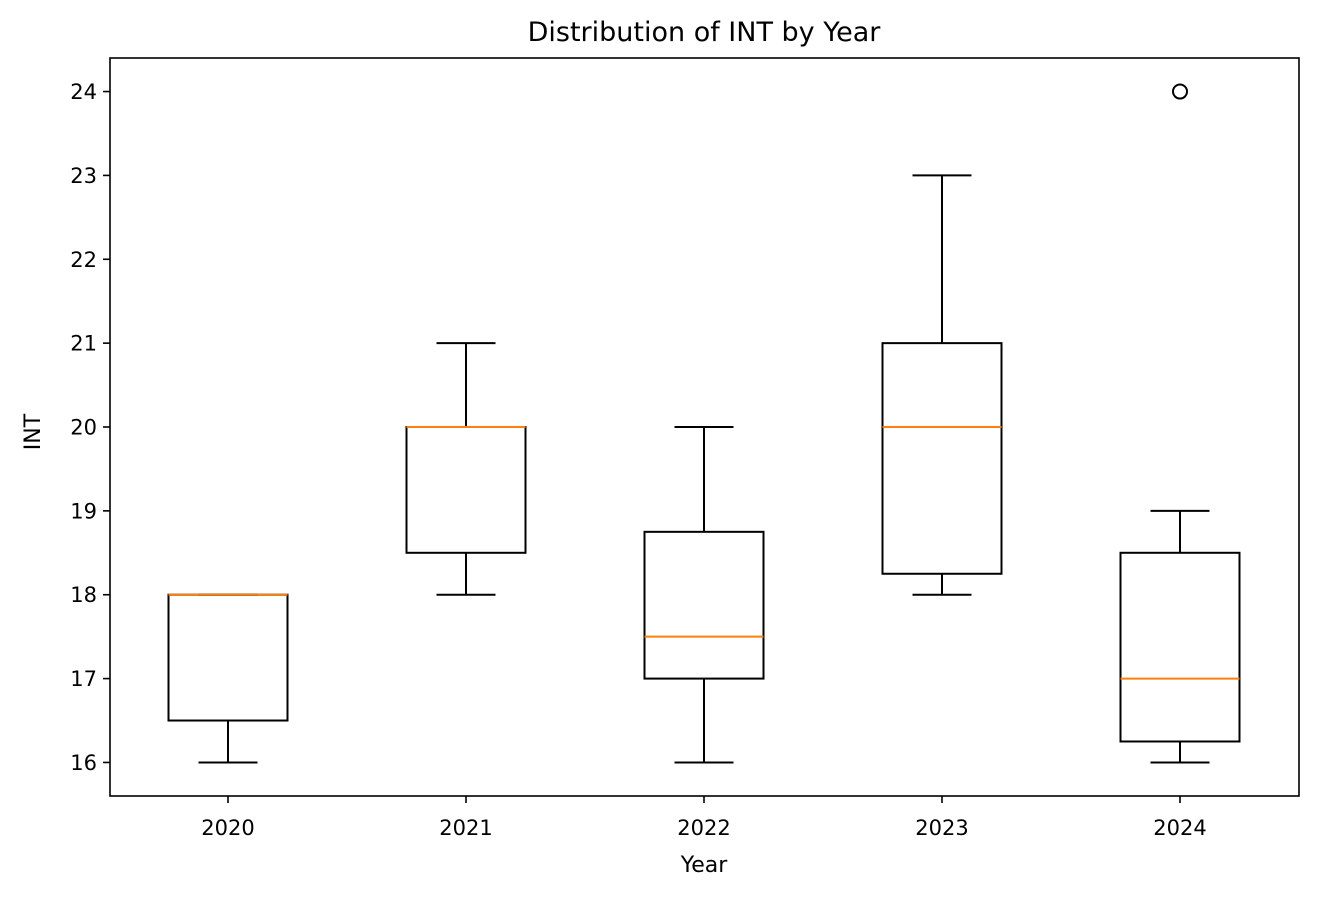 Image resolution: width=1318 pixels, height=902 pixels. Describe the element at coordinates (83, 260) in the screenshot. I see `y-tick-label: 22` at that location.